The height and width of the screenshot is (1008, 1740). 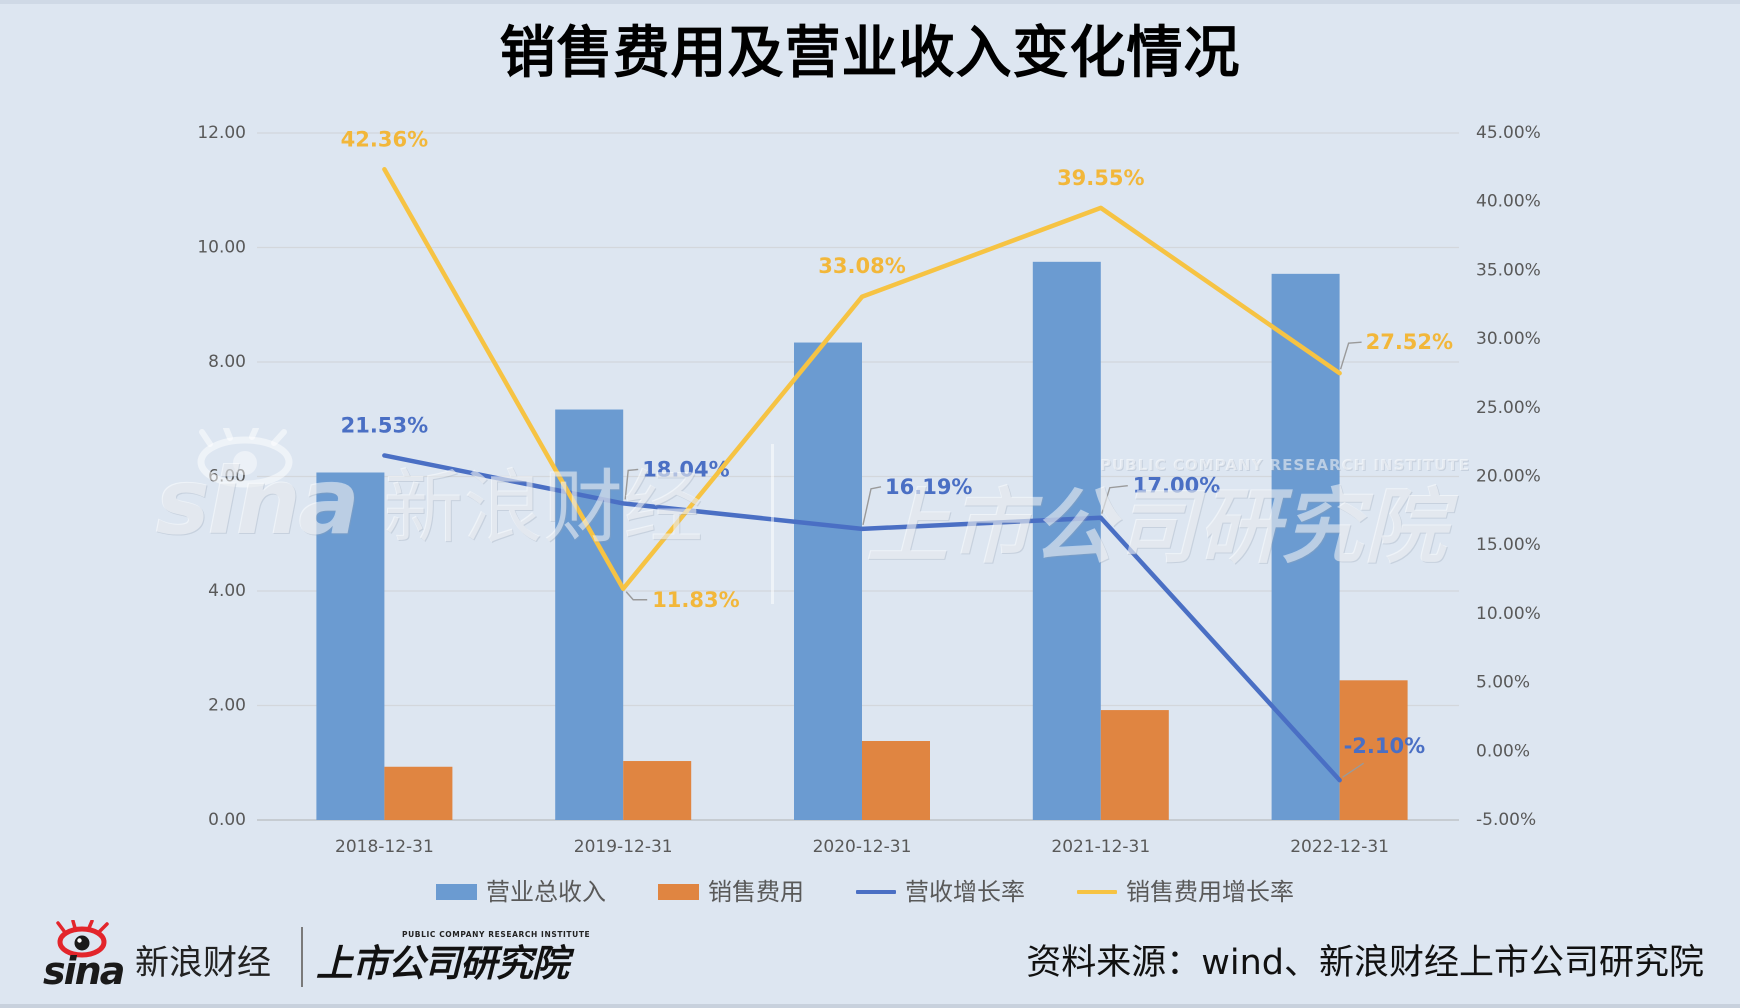 What do you see at coordinates (965, 892) in the screenshot?
I see `legend-label-revenue-growth: 营收增长率` at bounding box center [965, 892].